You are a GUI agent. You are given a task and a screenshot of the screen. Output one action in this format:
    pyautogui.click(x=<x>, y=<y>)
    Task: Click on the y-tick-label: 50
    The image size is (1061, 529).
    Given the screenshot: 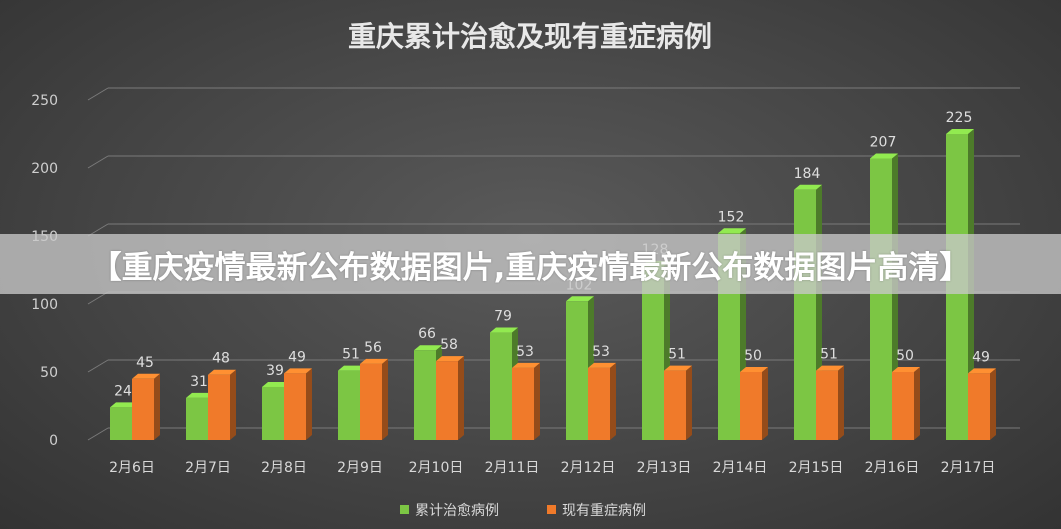 What is the action you would take?
    pyautogui.click(x=49, y=373)
    